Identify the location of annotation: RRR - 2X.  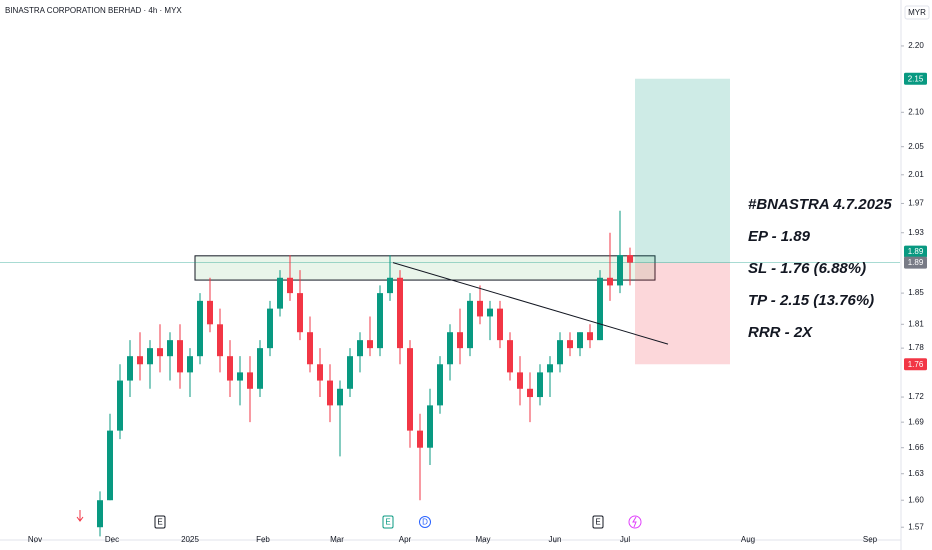
(780, 332).